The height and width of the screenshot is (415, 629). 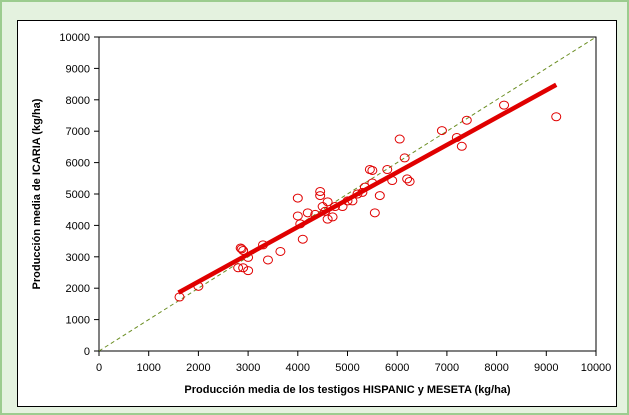 I want to click on x-tick-label: 3000, so click(x=248, y=368).